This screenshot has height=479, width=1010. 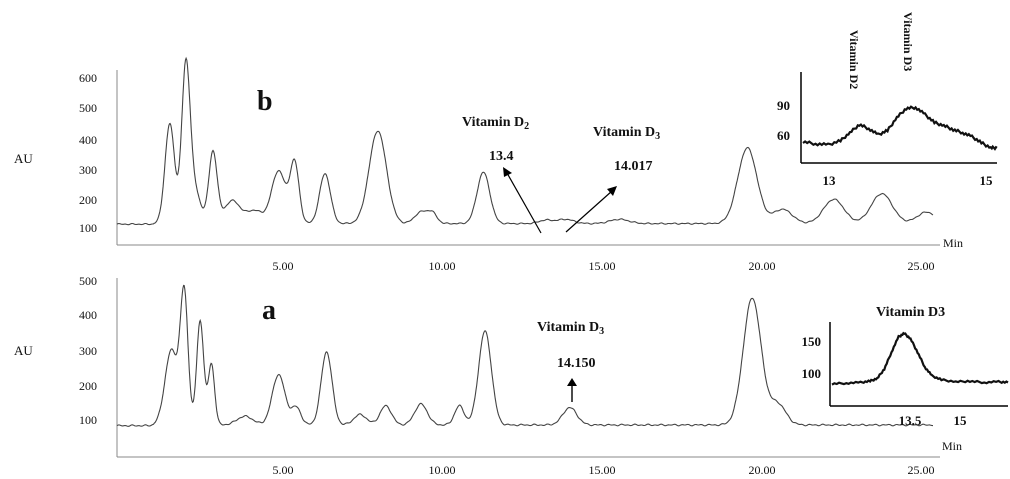 What do you see at coordinates (812, 341) in the screenshot?
I see `inset-a-y-tick: 150` at bounding box center [812, 341].